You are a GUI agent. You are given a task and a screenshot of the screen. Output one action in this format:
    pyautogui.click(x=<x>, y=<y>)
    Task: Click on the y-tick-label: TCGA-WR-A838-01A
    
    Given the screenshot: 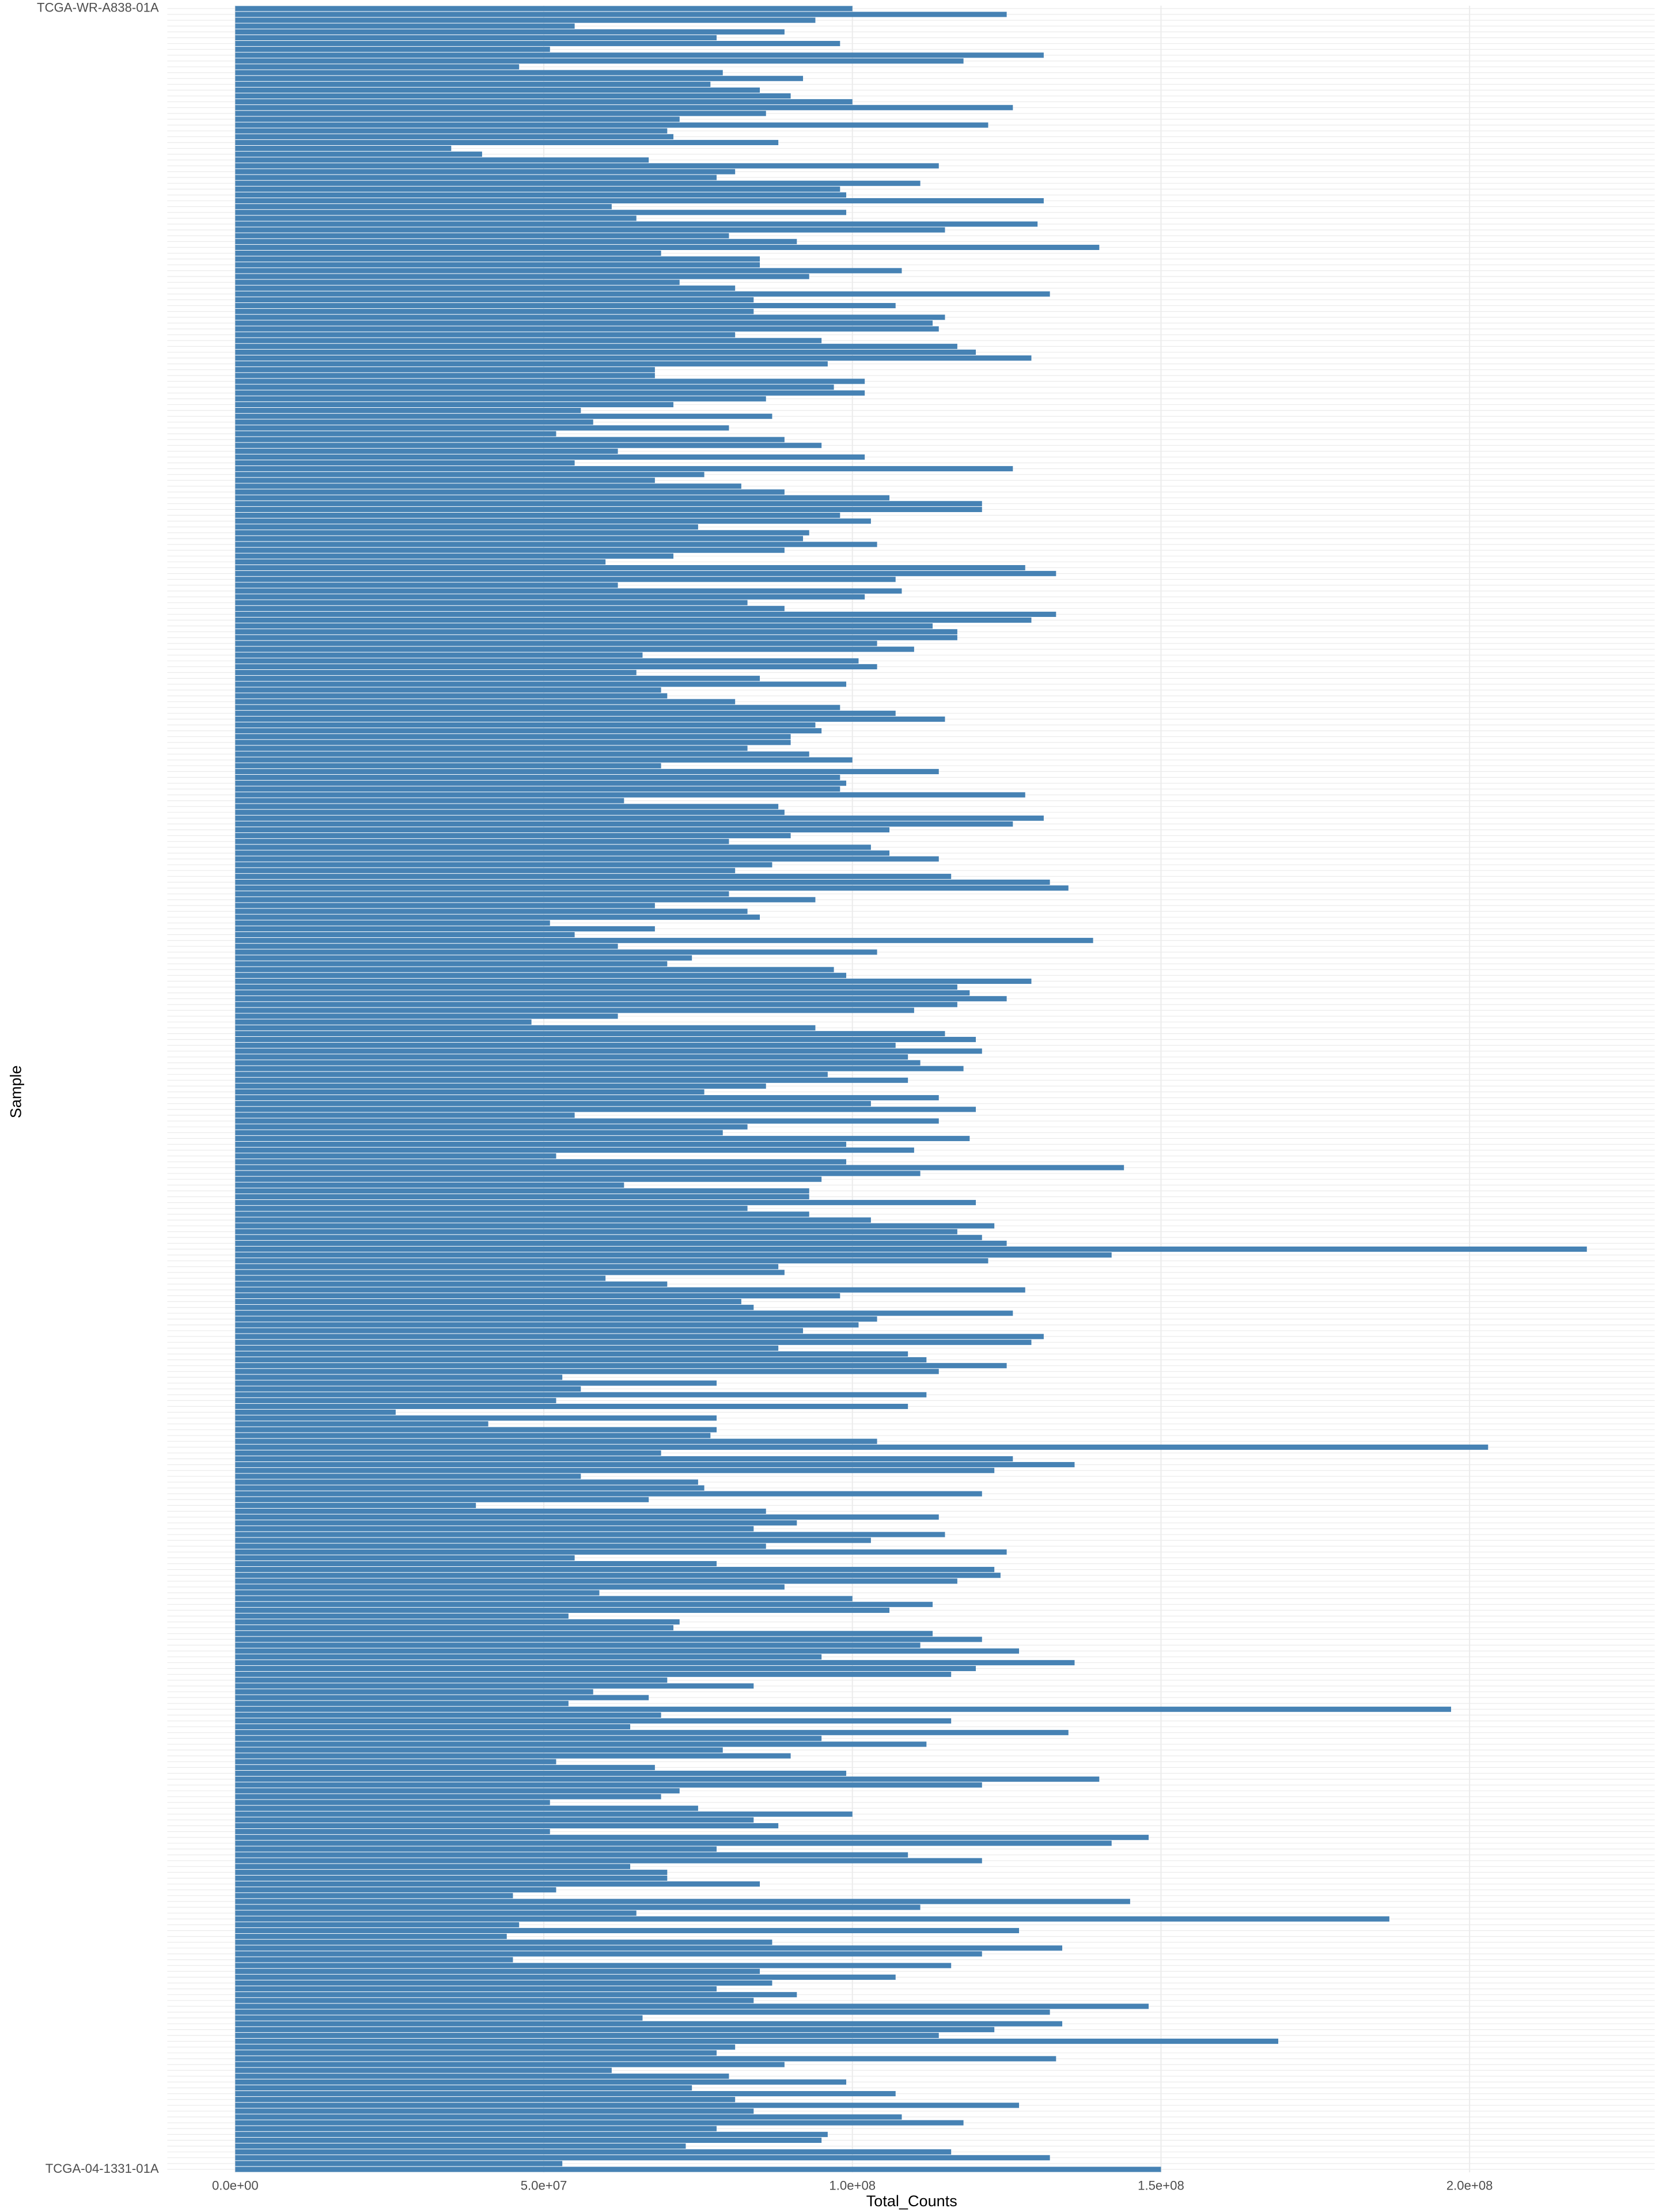 What is the action you would take?
    pyautogui.click(x=98, y=8)
    